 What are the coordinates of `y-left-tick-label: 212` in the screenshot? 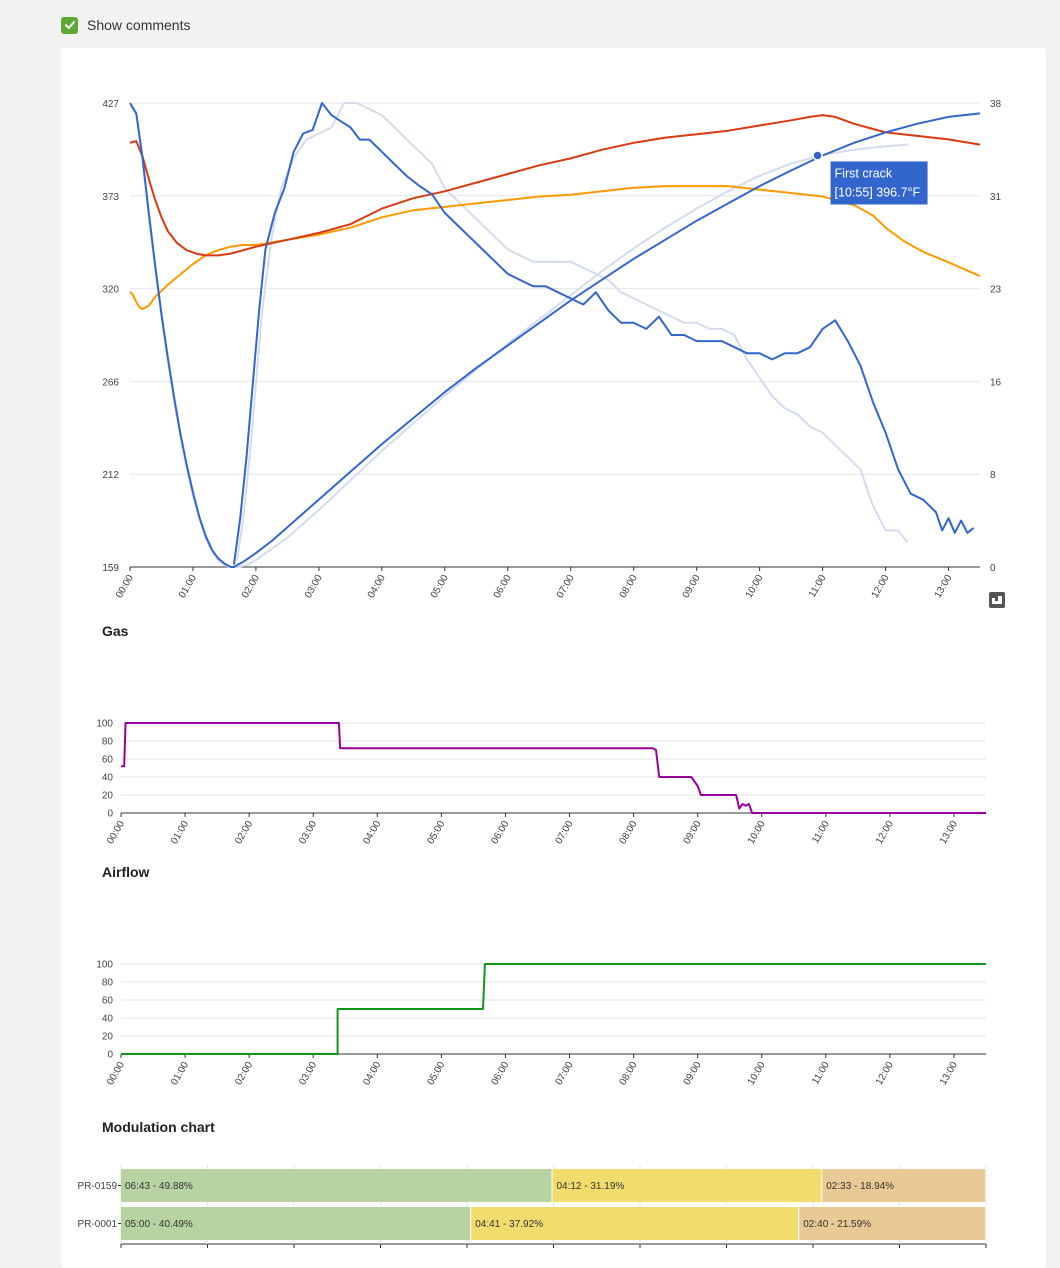 It's located at (110, 475).